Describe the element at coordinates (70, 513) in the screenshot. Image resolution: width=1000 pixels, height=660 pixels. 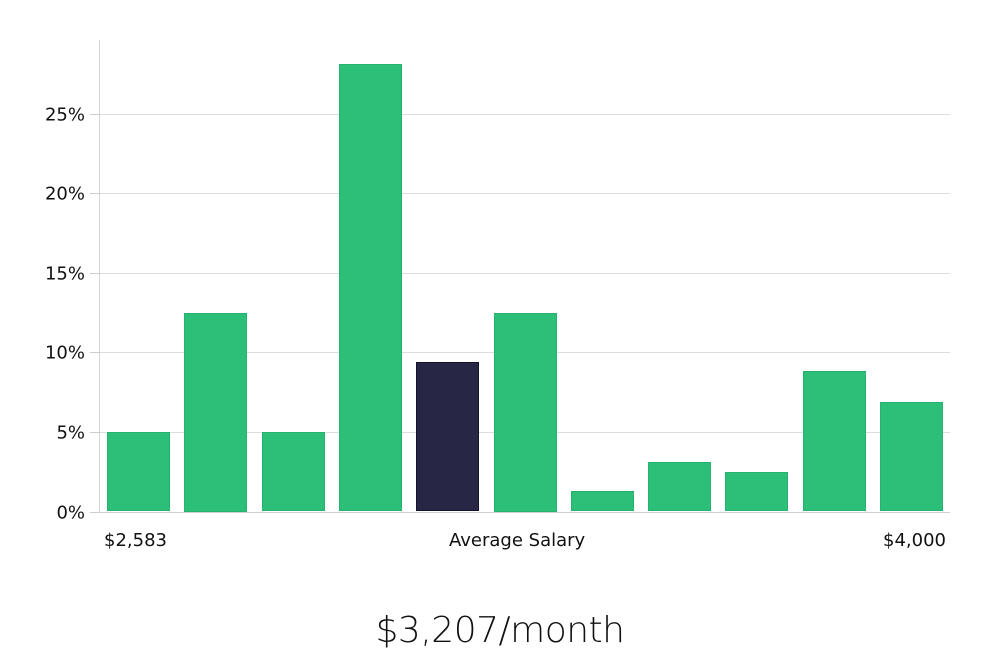
I see `y-tick-label: 0%` at that location.